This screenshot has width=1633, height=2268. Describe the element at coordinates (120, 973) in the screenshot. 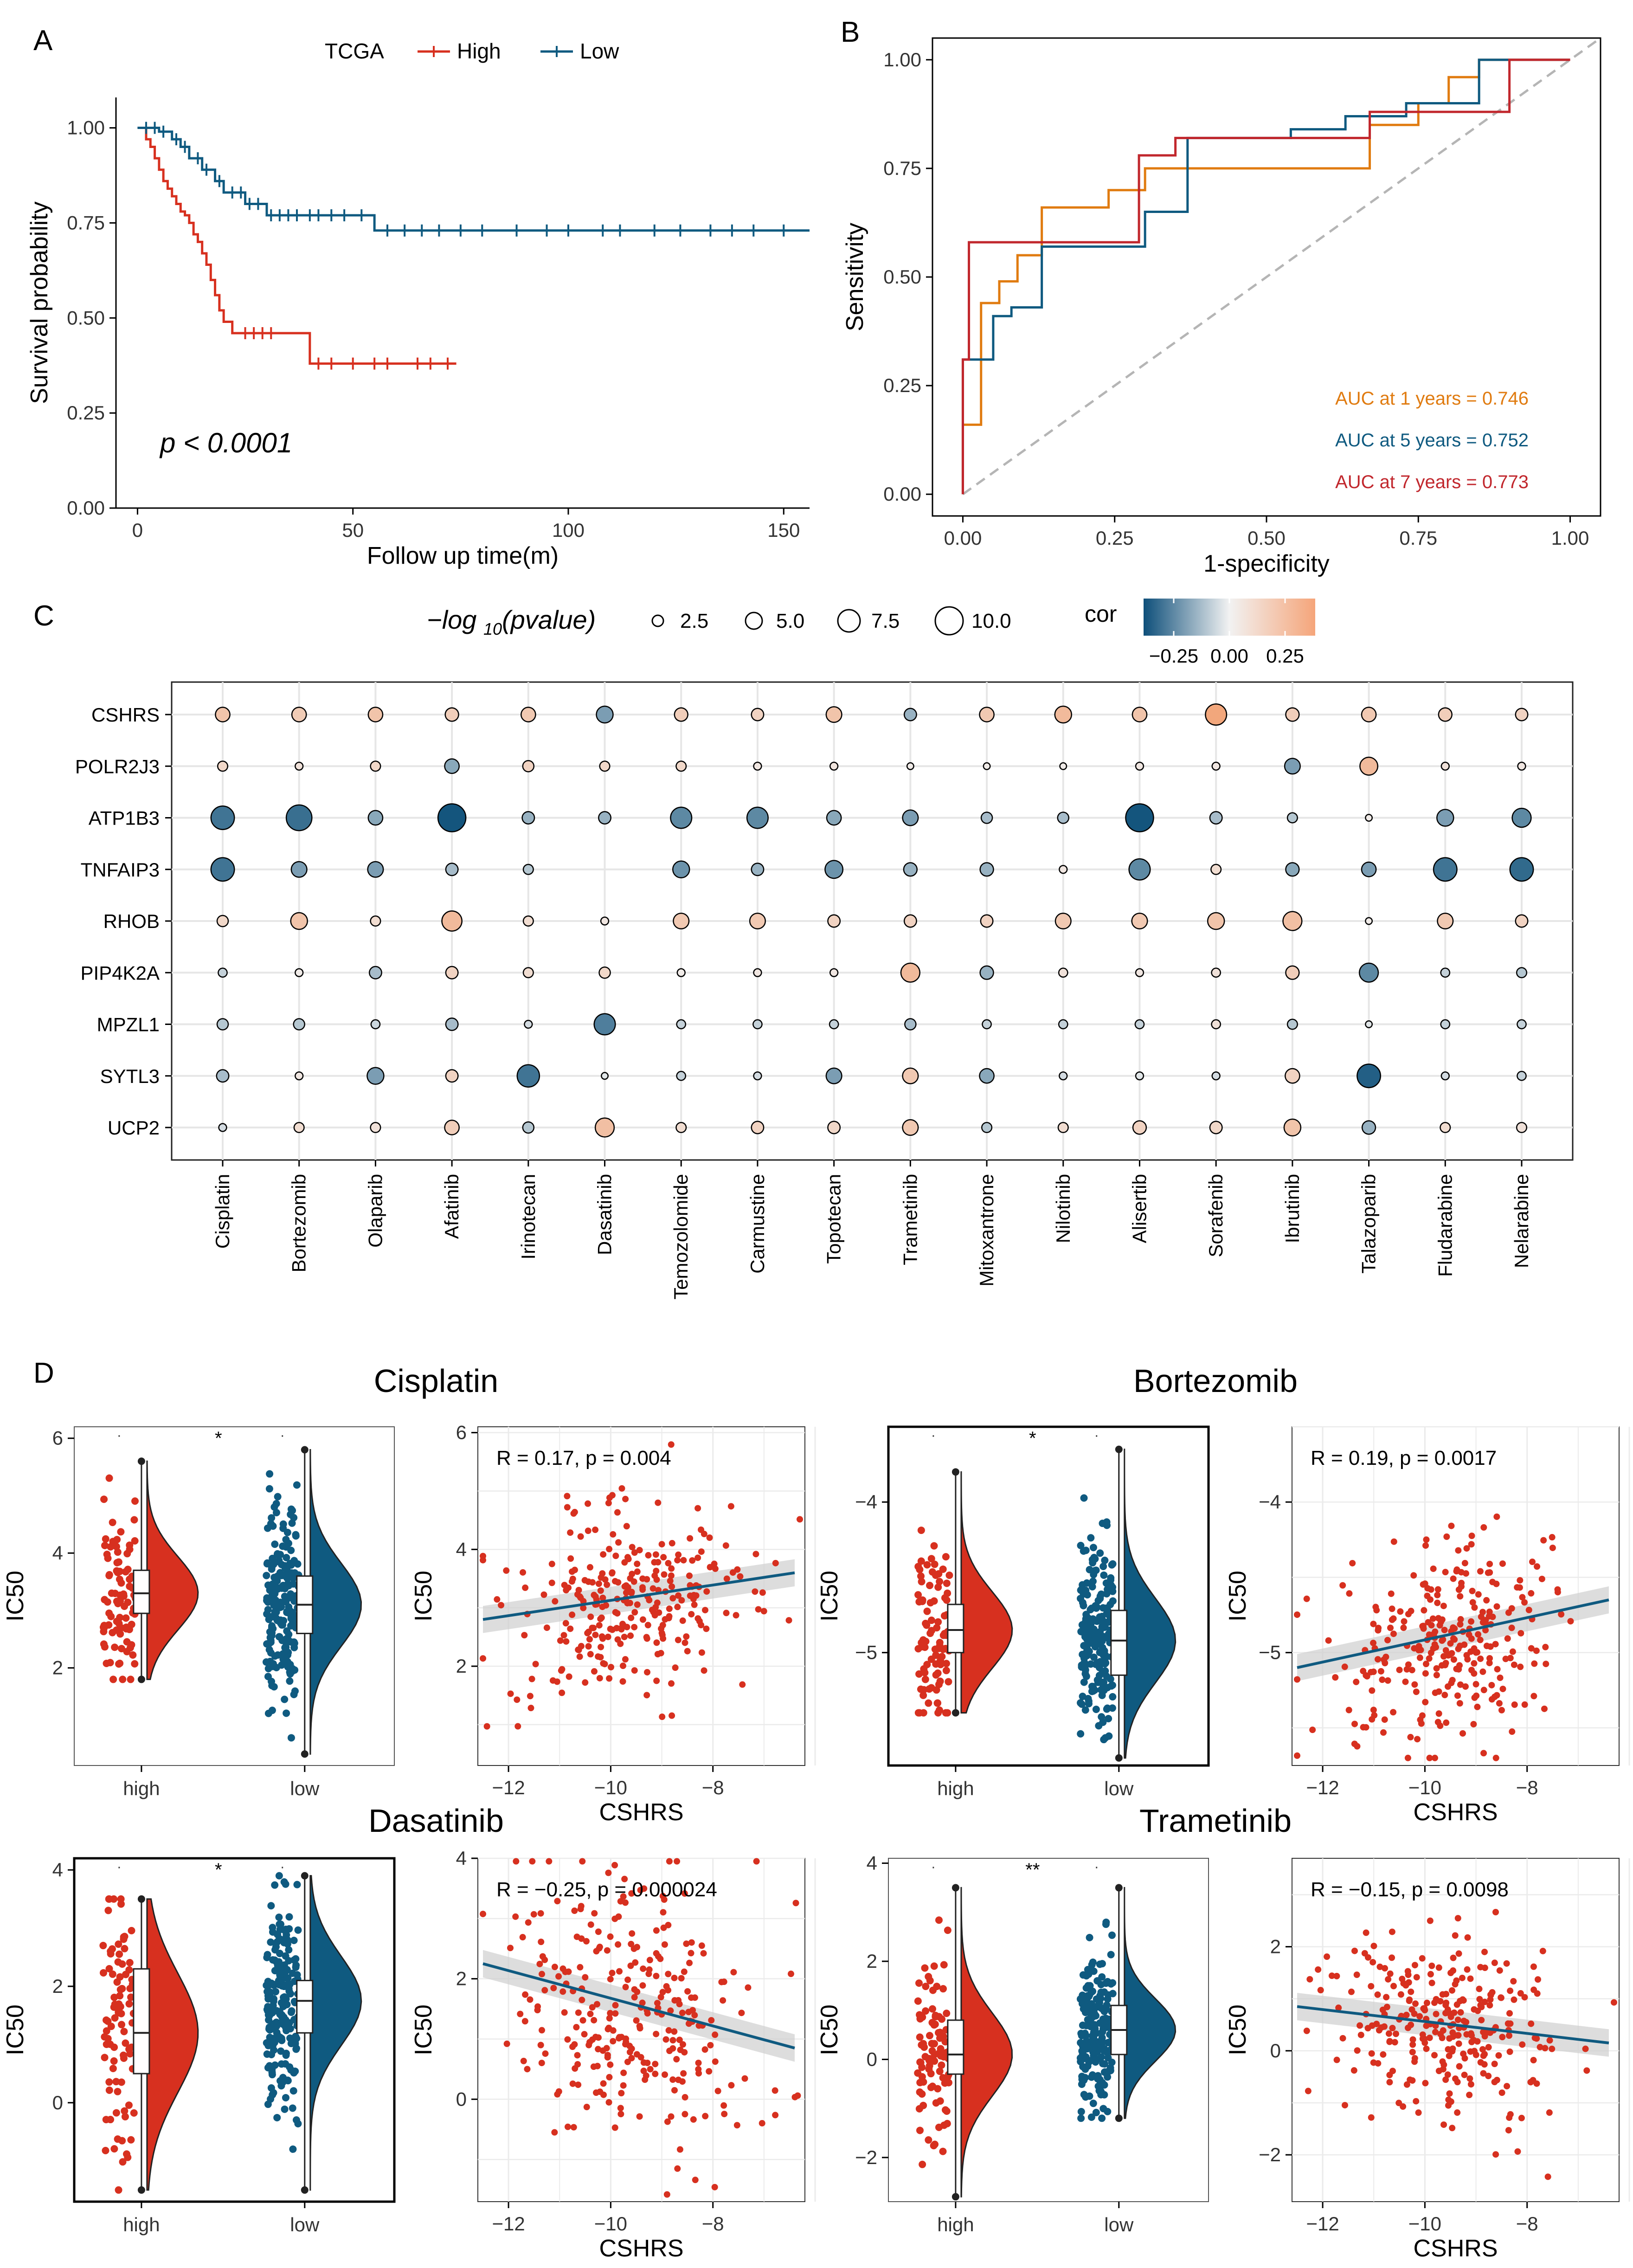

I see `row-label-pip4k2a: PIP4K2A` at that location.